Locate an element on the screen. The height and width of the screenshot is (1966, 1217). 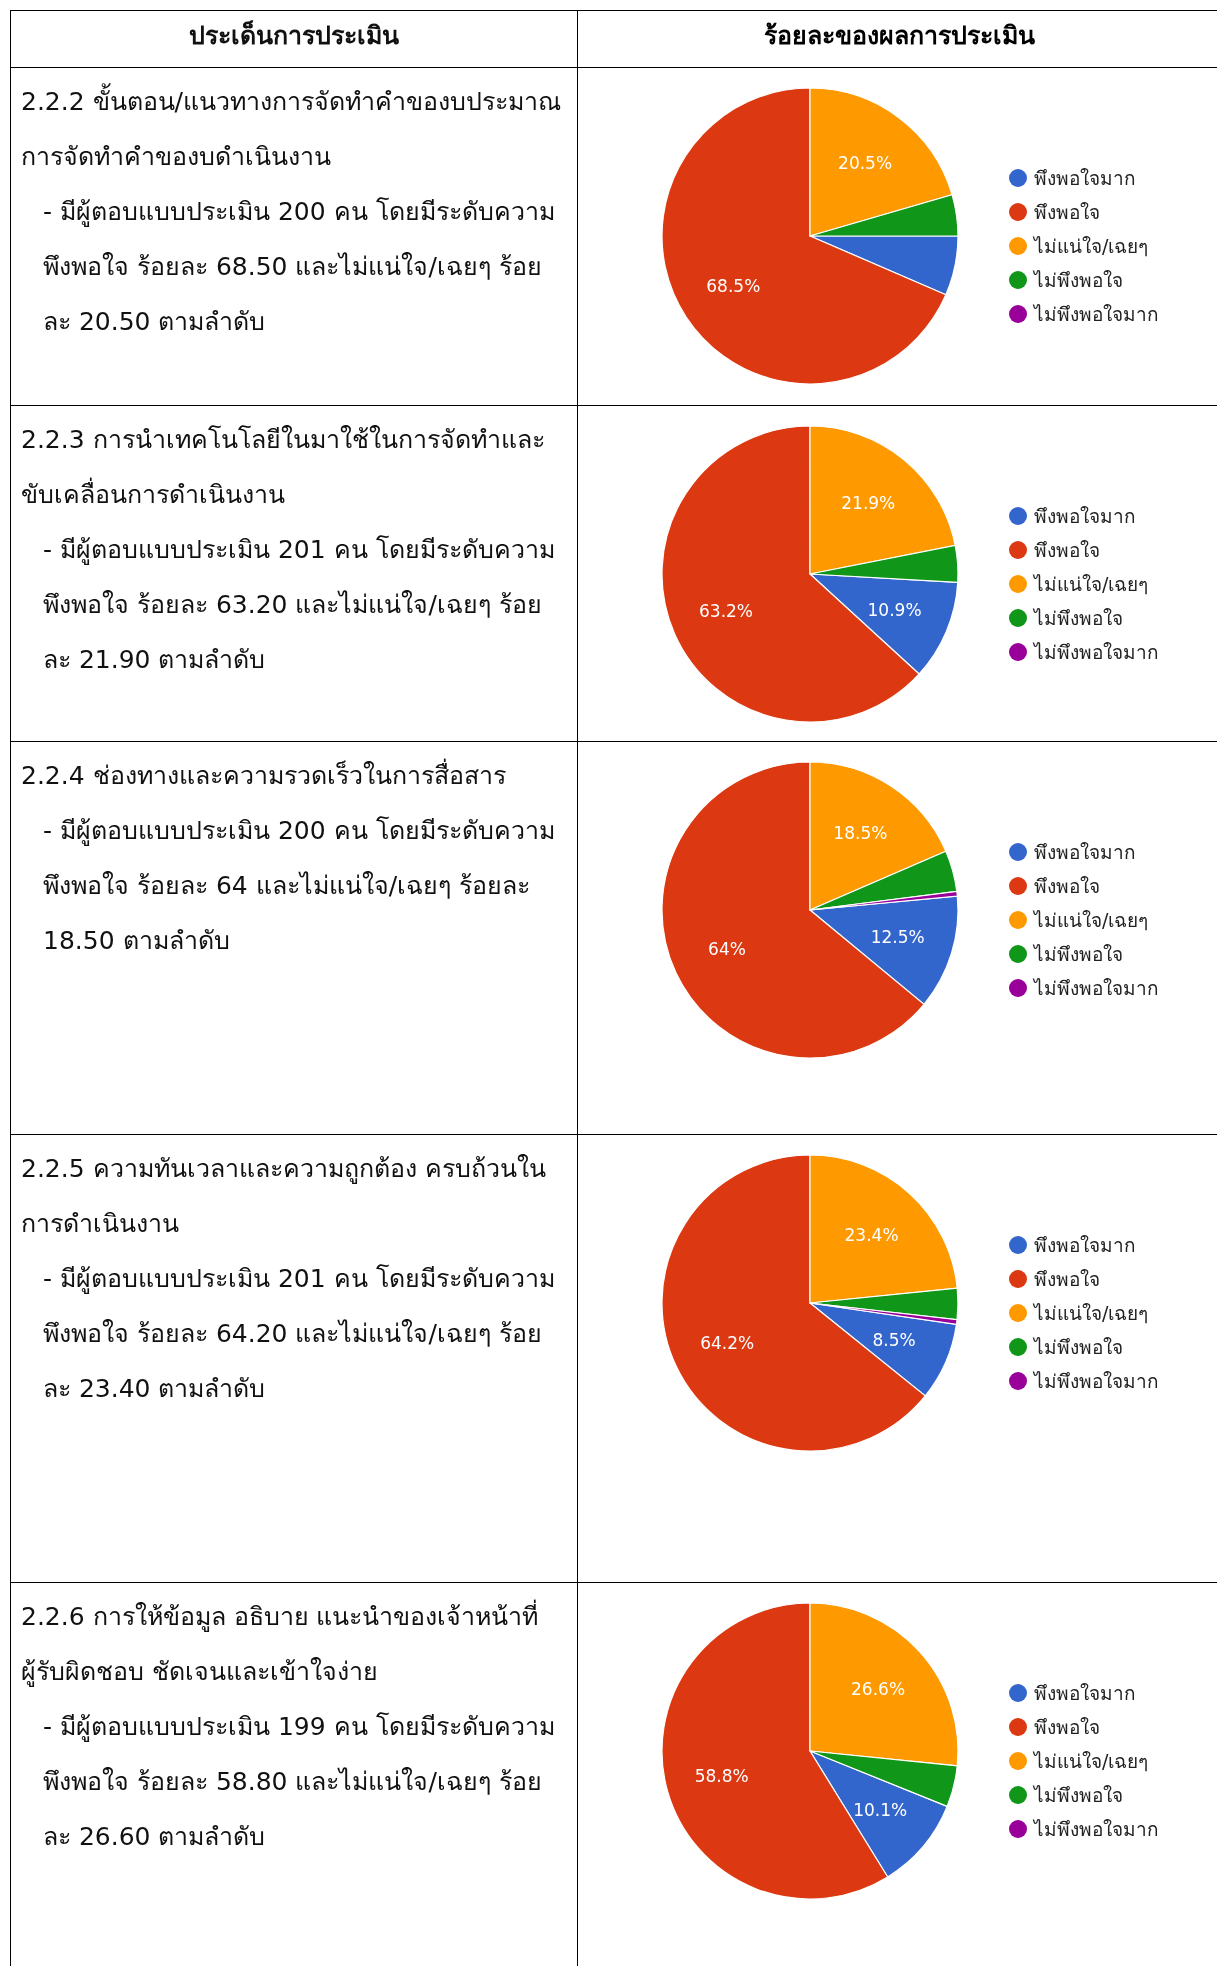
text: - มีผู้ตอบแบบประเมิน 201 คน โดยมีระดับความพึงพอใจ ร้อยละ 64.20 และไม่แน่ใจ/เฉยๆ ร้อยละ 23.40 ตามลำดับ is located at coordinates (299, 1334).